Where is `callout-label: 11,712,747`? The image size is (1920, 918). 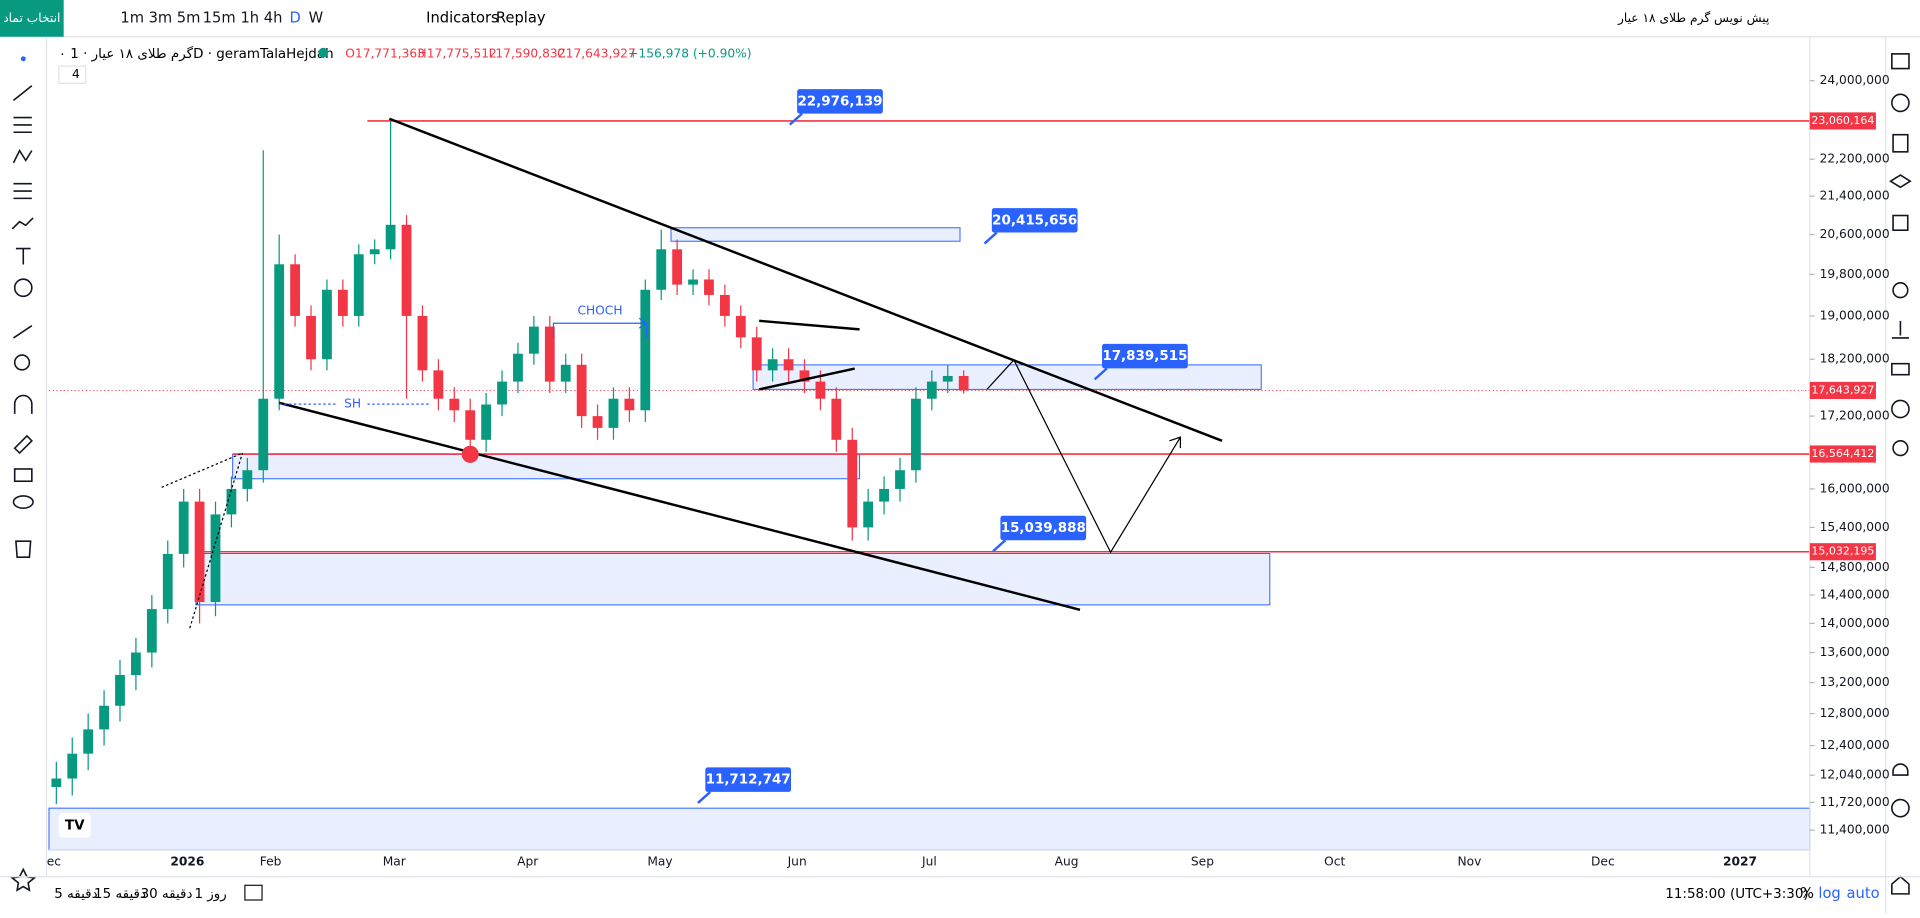 callout-label: 11,712,747 is located at coordinates (748, 780).